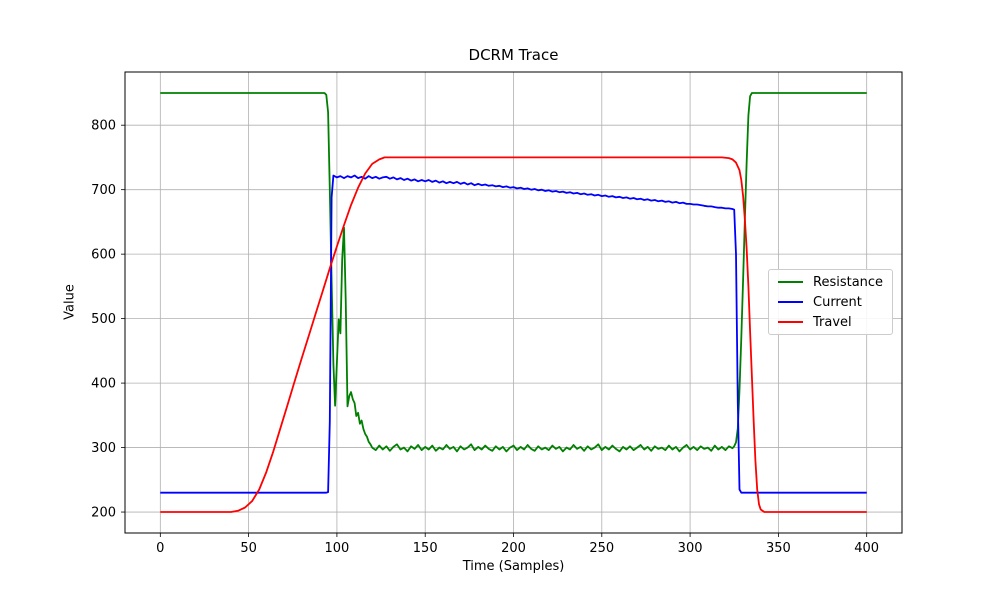 The image size is (1000, 600). I want to click on legend: Resistance Current Travel, so click(830, 302).